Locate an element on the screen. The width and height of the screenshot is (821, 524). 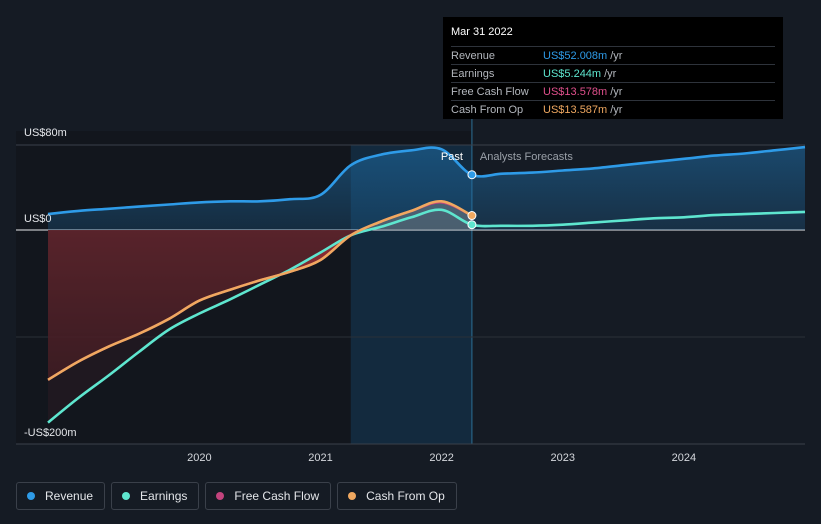
cash-from-op-marker is located at coordinates (472, 216).